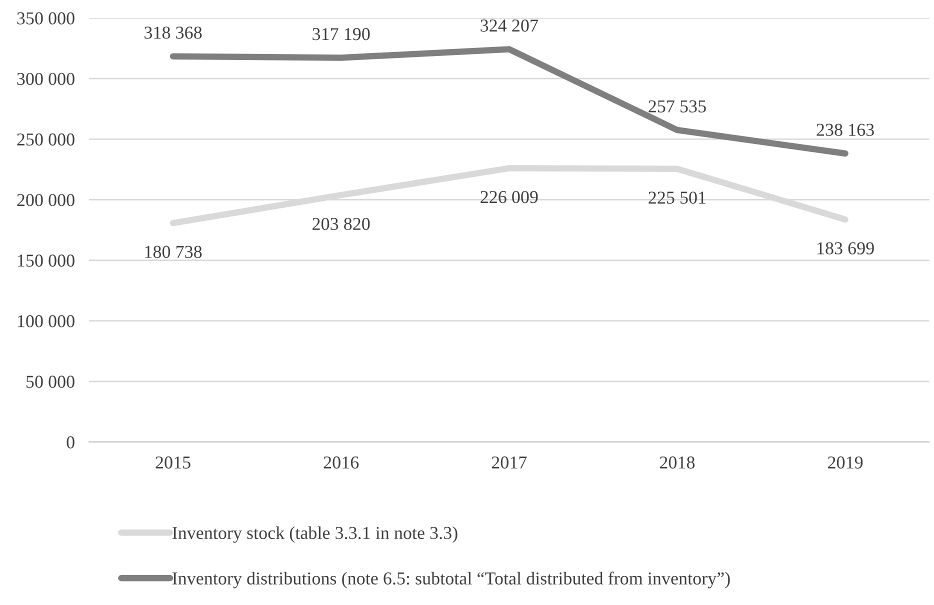 The image size is (934, 605). I want to click on y-tick-label: 300 000, so click(45, 79).